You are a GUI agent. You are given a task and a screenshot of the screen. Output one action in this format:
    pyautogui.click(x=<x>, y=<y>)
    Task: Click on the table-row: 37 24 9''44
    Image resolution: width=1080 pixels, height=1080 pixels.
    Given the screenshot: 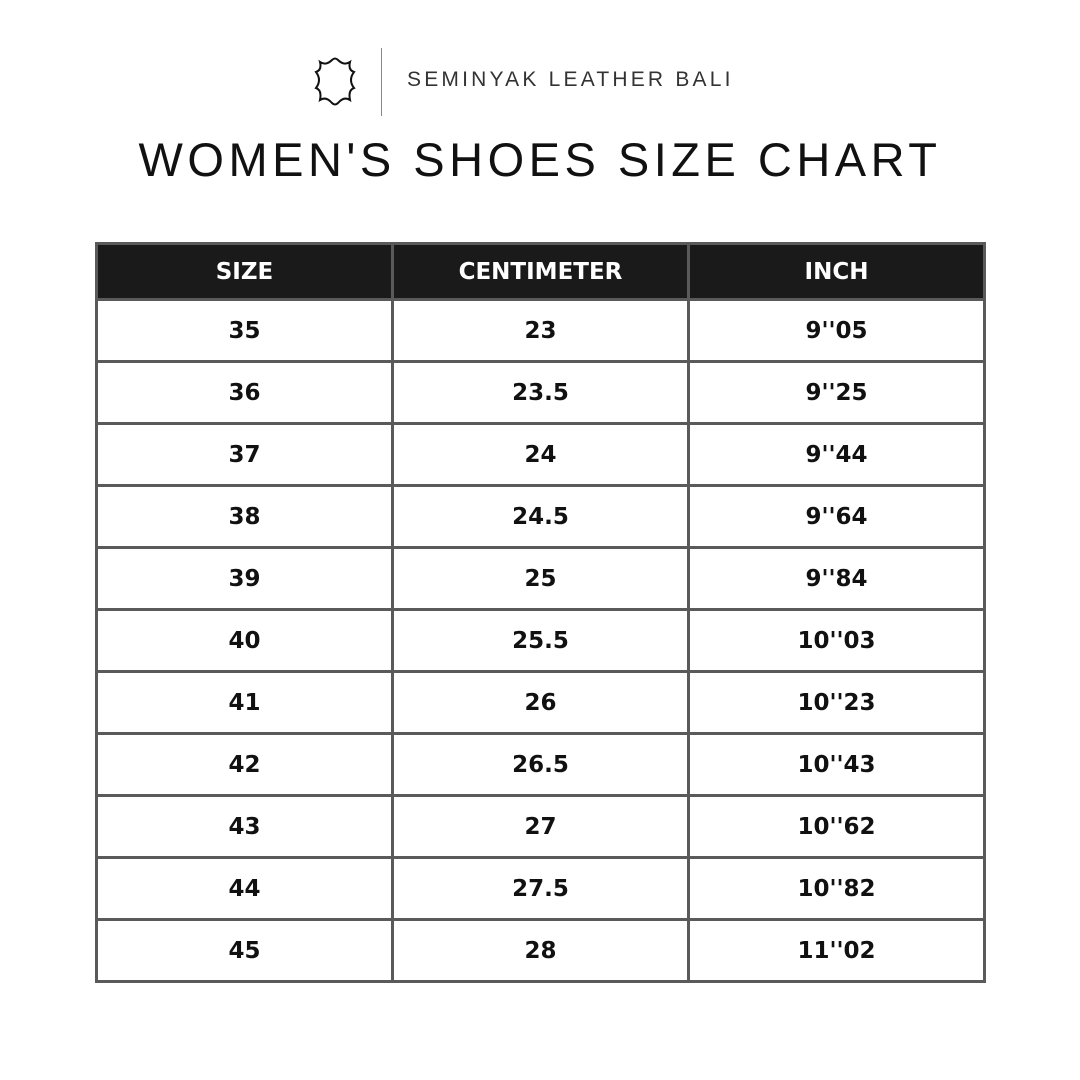 What is the action you would take?
    pyautogui.click(x=540, y=454)
    